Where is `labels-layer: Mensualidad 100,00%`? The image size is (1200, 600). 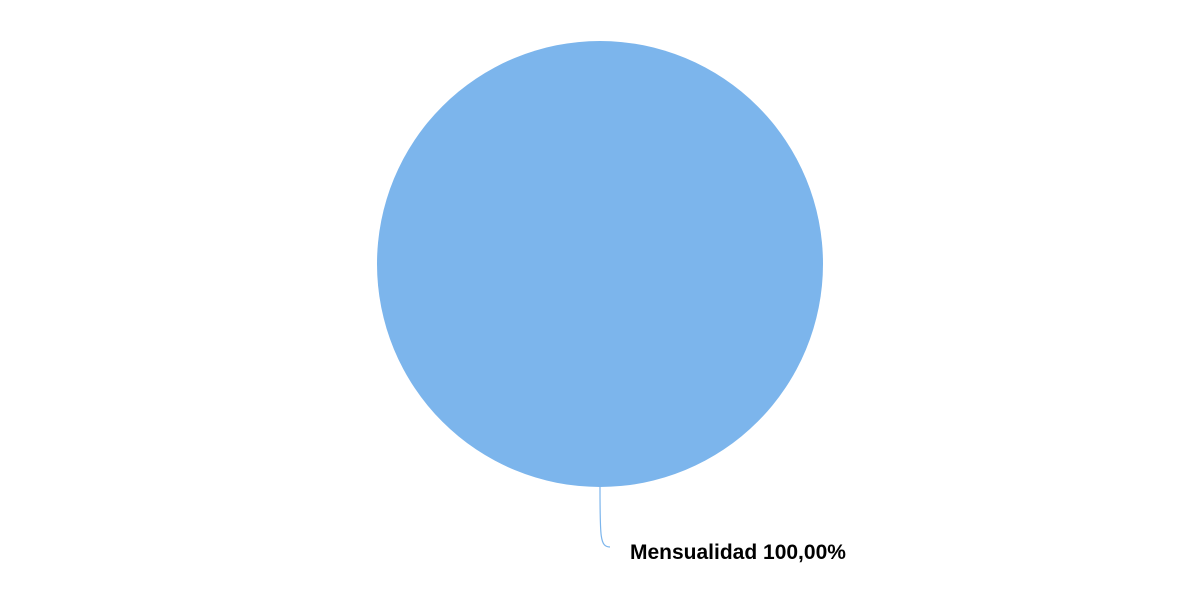 labels-layer: Mensualidad 100,00% is located at coordinates (722, 525).